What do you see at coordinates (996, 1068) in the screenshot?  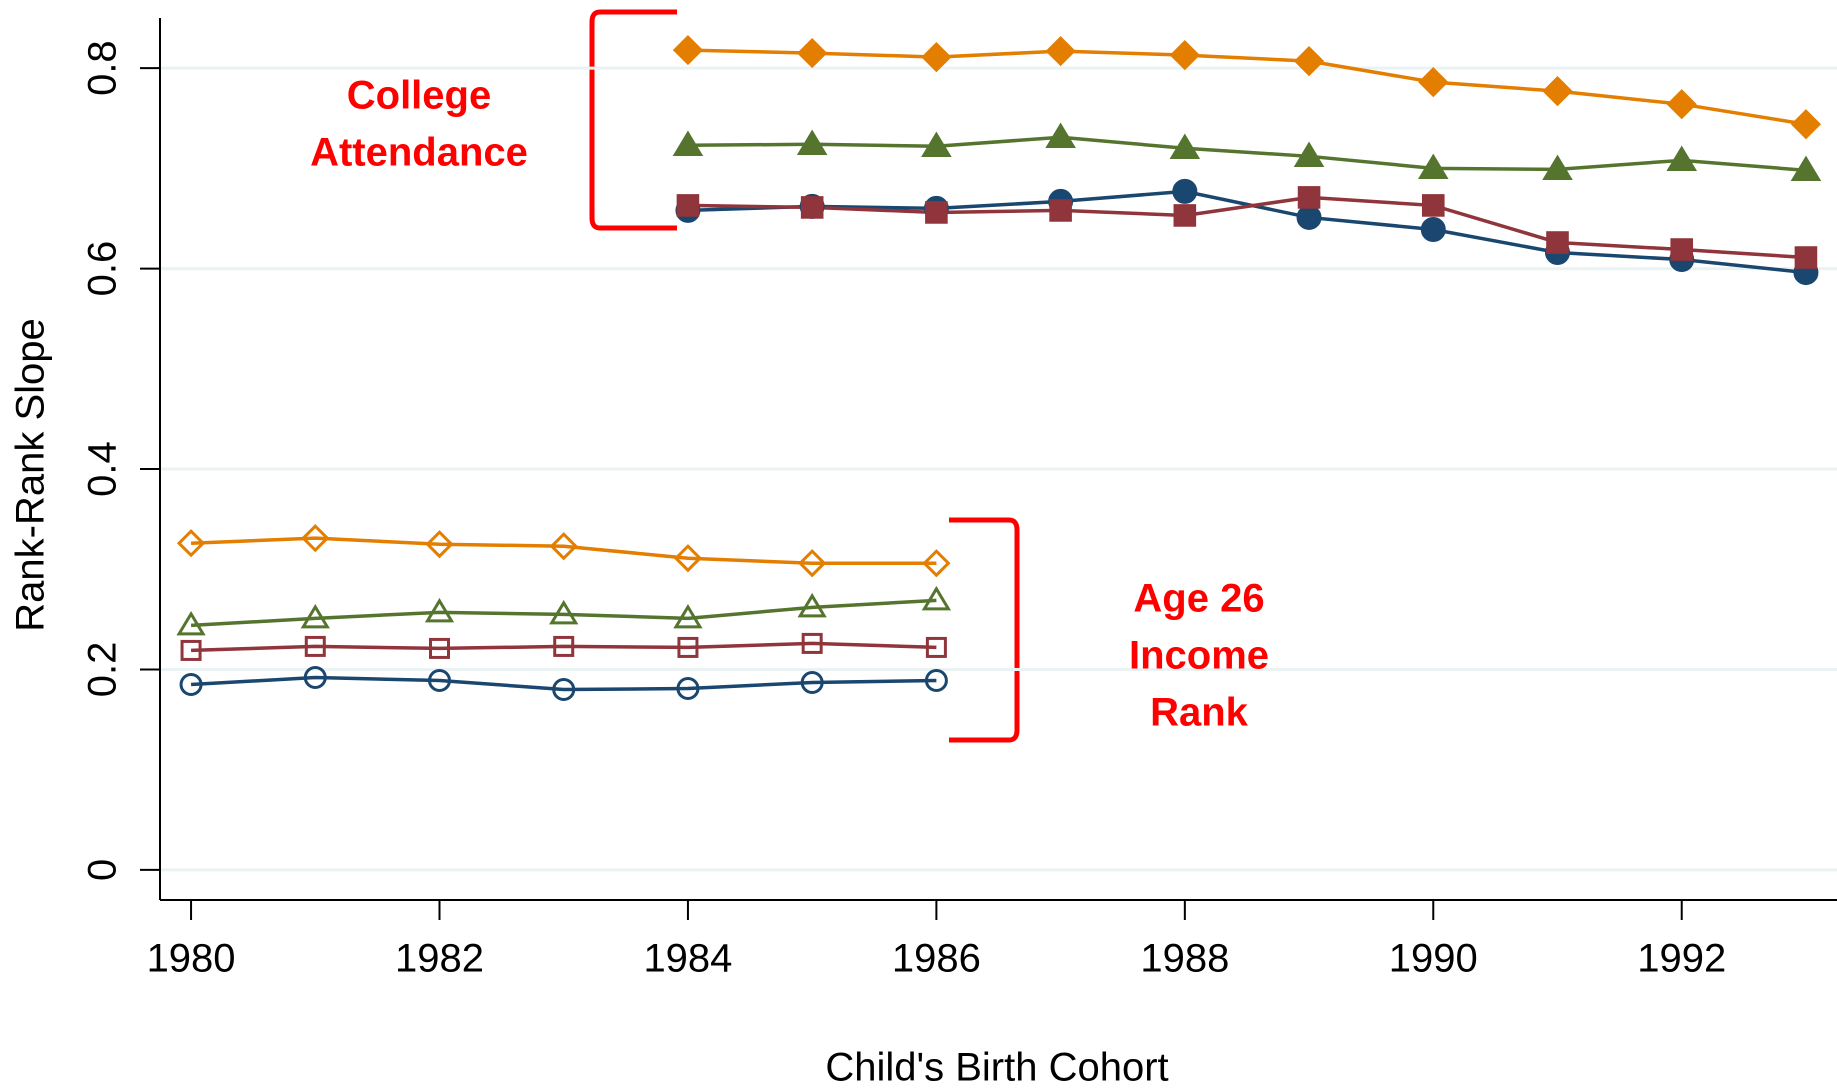 I see `x-axis-title: Child's Birth Cohort` at bounding box center [996, 1068].